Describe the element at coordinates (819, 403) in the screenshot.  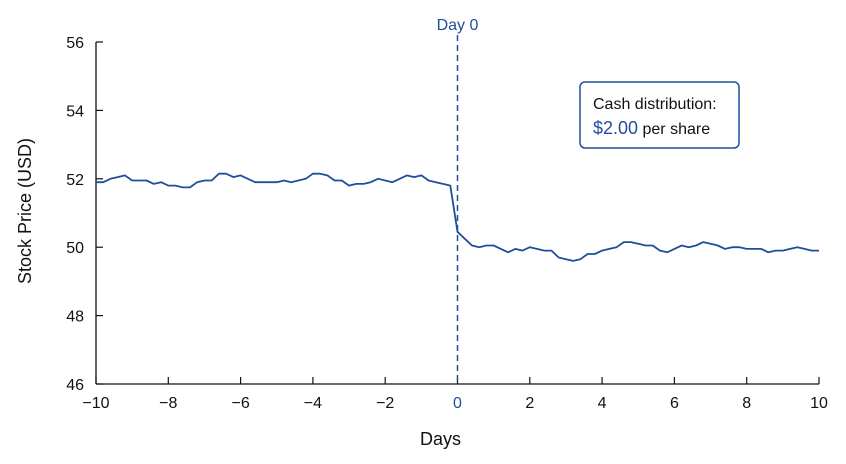
I see `x-tick-label: 10` at that location.